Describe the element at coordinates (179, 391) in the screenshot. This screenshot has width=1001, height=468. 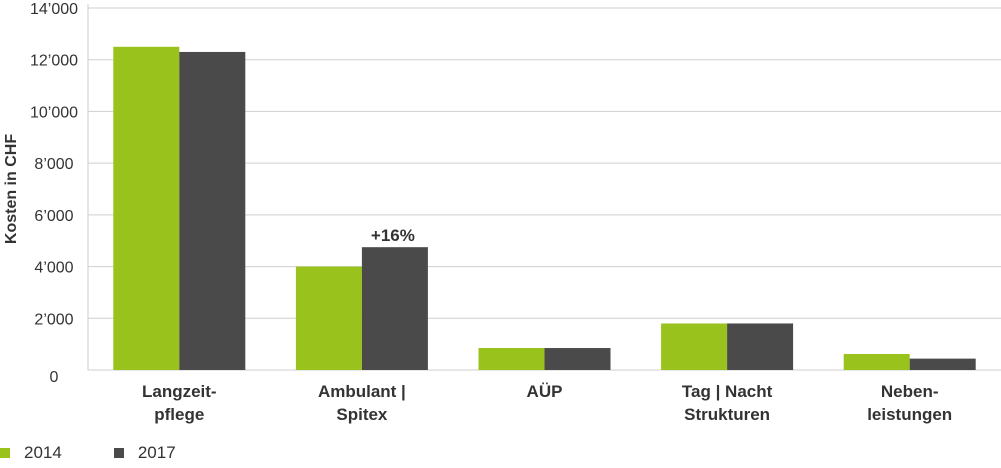
I see `x-tick-label: Langzeit-` at that location.